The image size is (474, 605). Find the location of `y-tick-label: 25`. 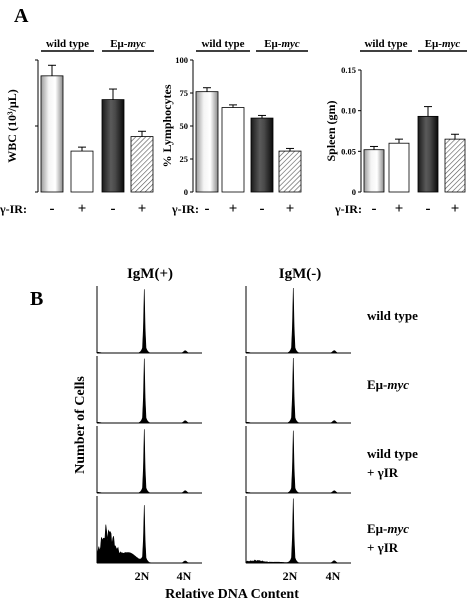

y-tick-label: 25 is located at coordinates (184, 159).